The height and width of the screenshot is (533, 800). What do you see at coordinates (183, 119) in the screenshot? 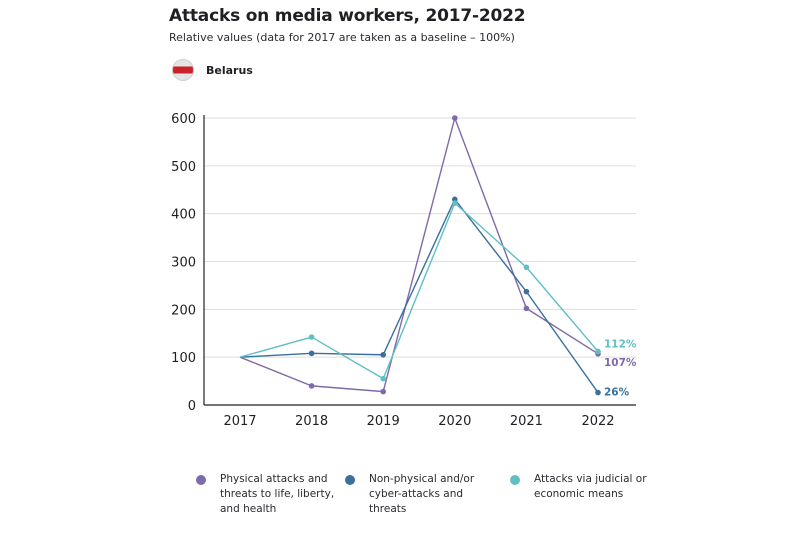
I see `y-tick-label: 600` at bounding box center [183, 119].